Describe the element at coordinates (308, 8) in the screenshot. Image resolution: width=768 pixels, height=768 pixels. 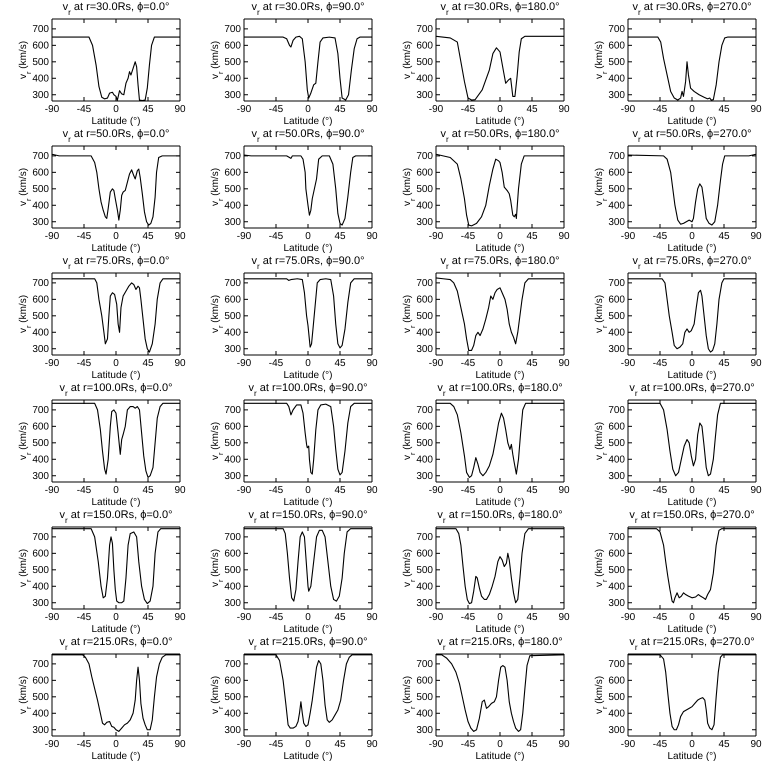
I see `chart-title: v$_{r}$ at r=30.0Rs, ϕ=90.0°` at that location.